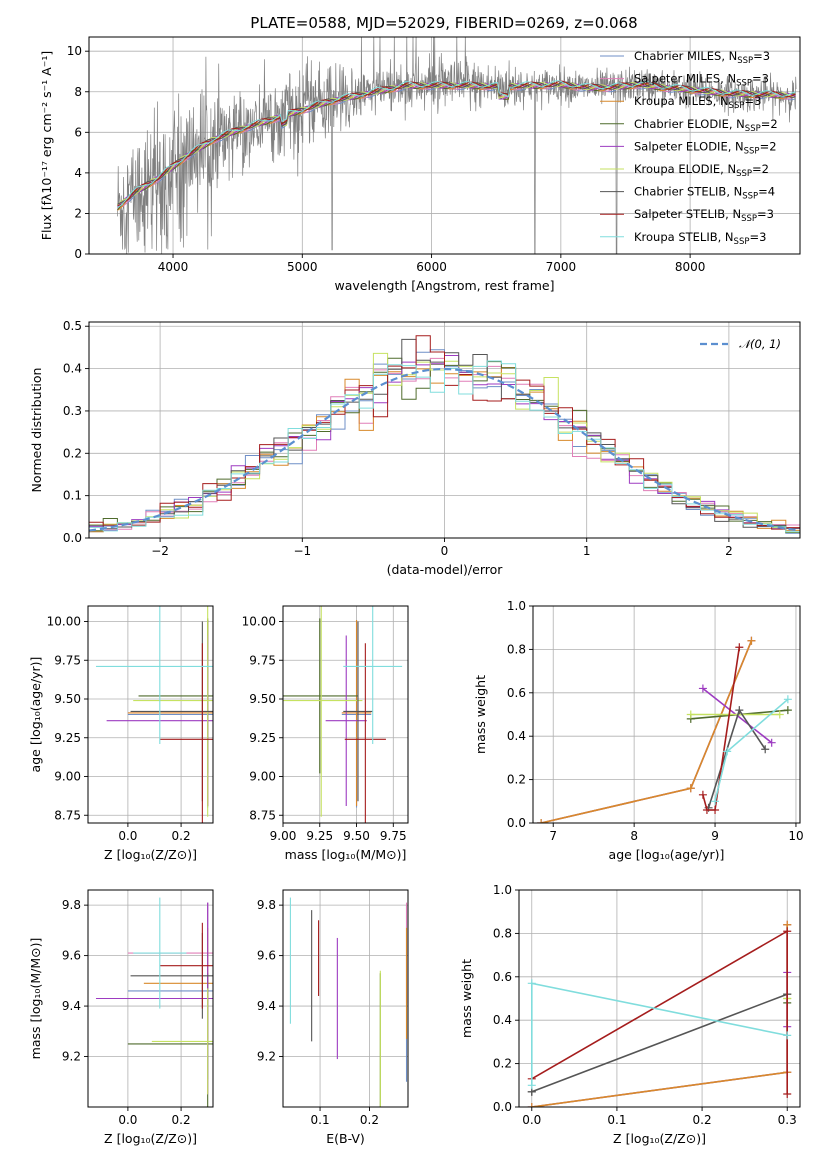  What do you see at coordinates (553, 836) in the screenshot?
I see `x-tick-label: 7` at bounding box center [553, 836].